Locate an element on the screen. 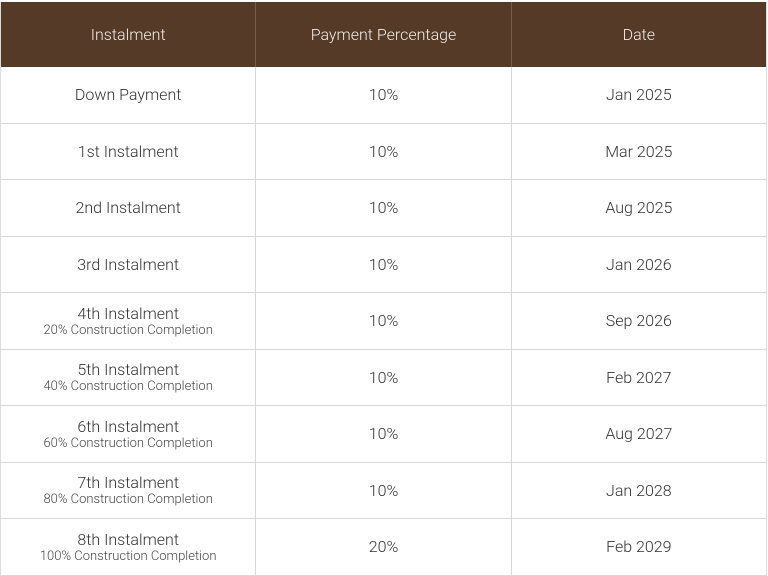 The width and height of the screenshot is (768, 576). instalment-note: 40% Construction Completion is located at coordinates (128, 387).